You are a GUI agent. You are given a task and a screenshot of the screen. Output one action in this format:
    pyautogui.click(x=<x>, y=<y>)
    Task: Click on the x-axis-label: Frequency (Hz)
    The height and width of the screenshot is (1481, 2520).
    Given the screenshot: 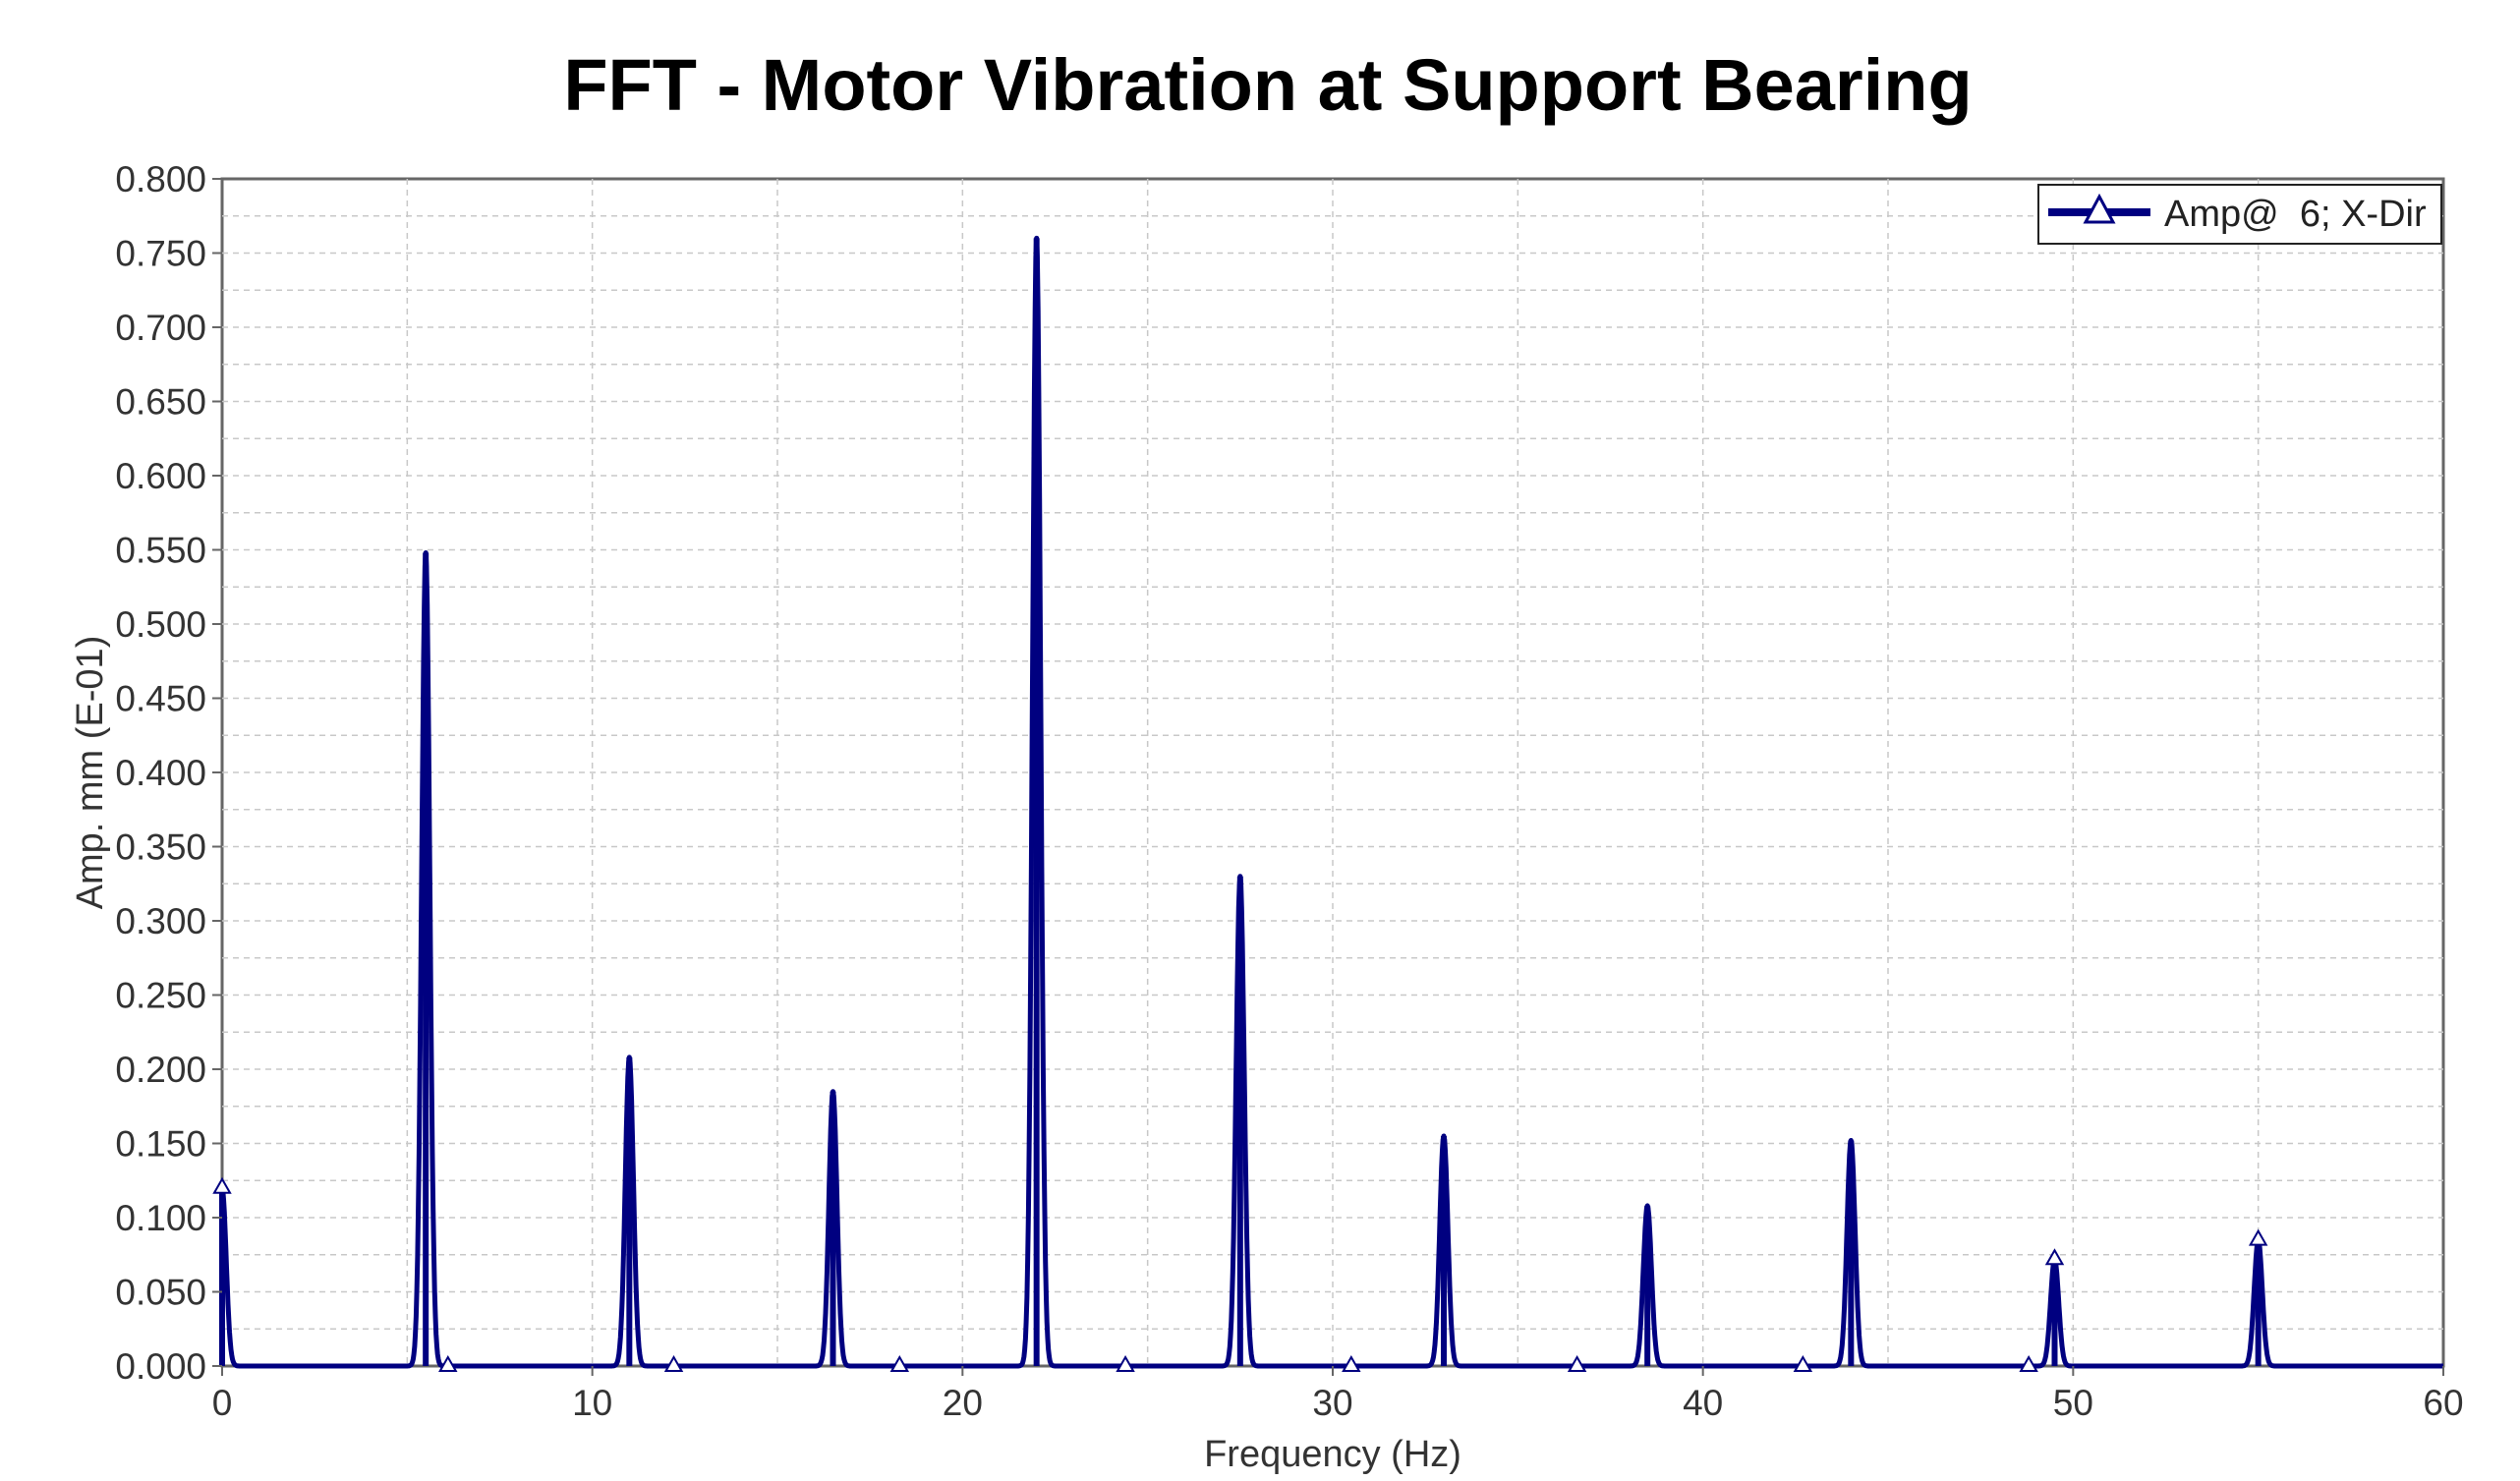 What is the action you would take?
    pyautogui.click(x=1332, y=1454)
    